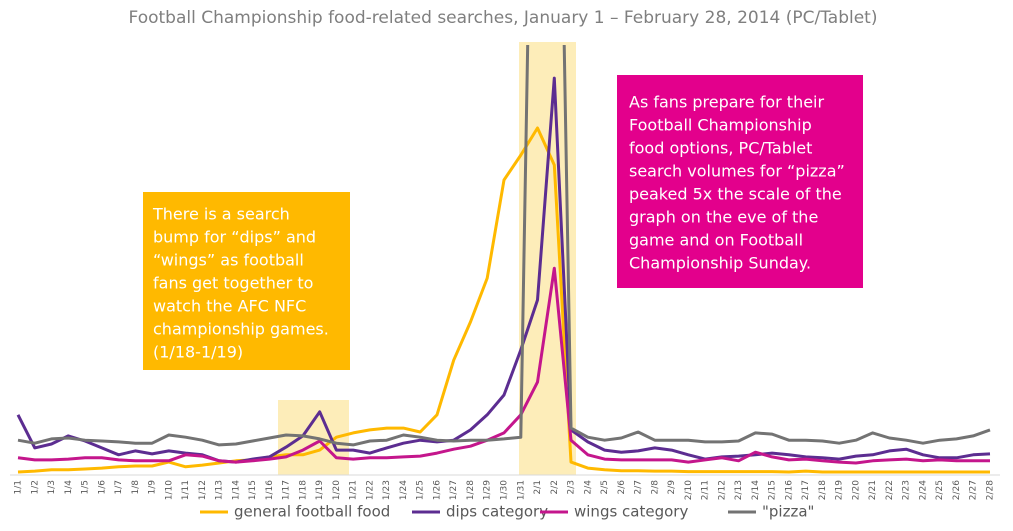 This screenshot has height=531, width=1013. I want to click on x-tick-label: 1/25, so click(421, 490).